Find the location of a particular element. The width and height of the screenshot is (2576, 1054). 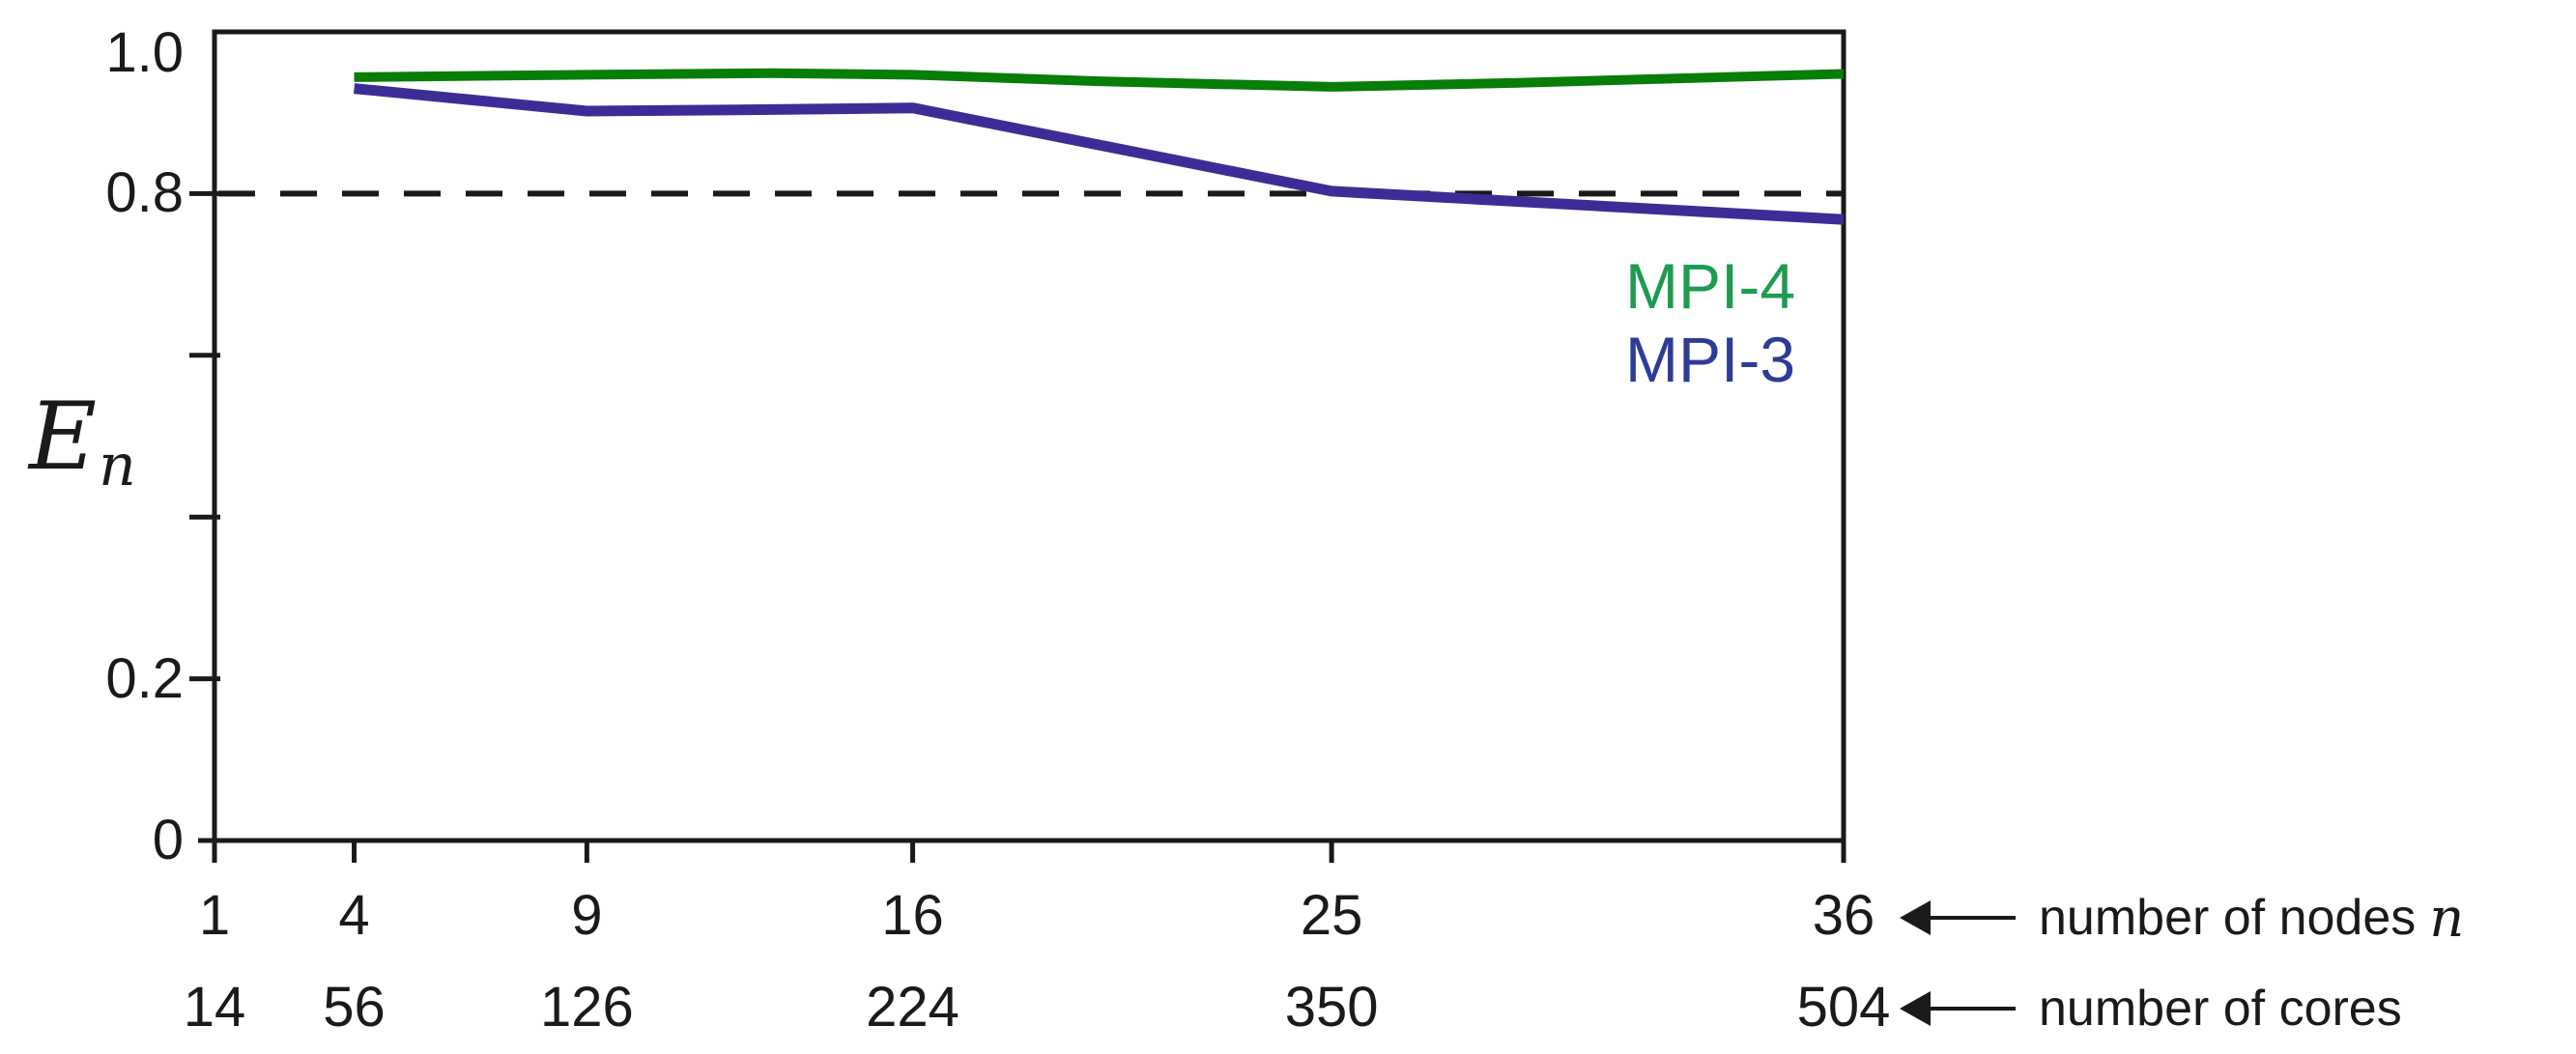

annotation-number-of-nodes: number of nodes n is located at coordinates (2181, 918).